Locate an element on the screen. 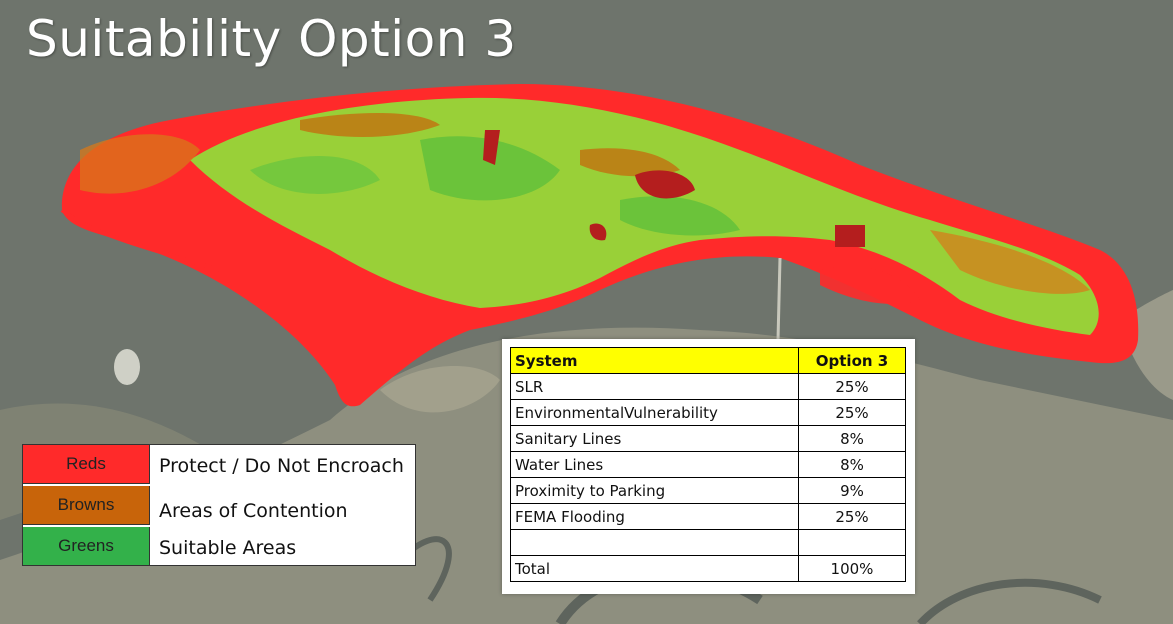 Image resolution: width=1173 pixels, height=624 pixels. table-row: Water Lines 8% is located at coordinates (708, 464).